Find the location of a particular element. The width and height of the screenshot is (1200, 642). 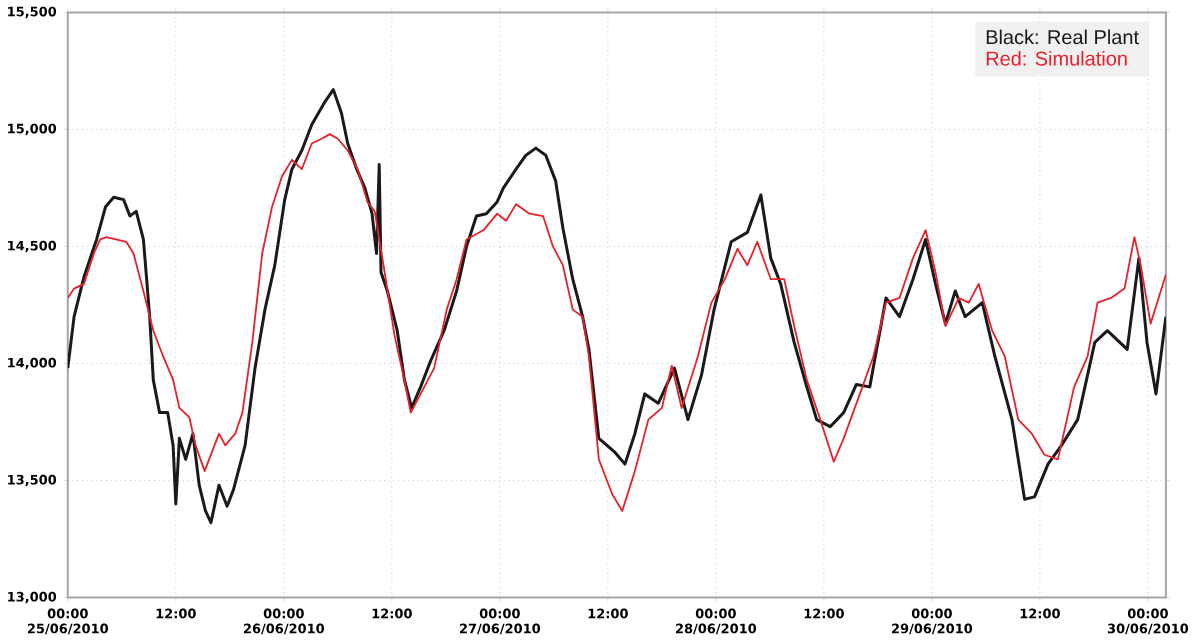

text: Red: Simulation is located at coordinates (1056, 59).